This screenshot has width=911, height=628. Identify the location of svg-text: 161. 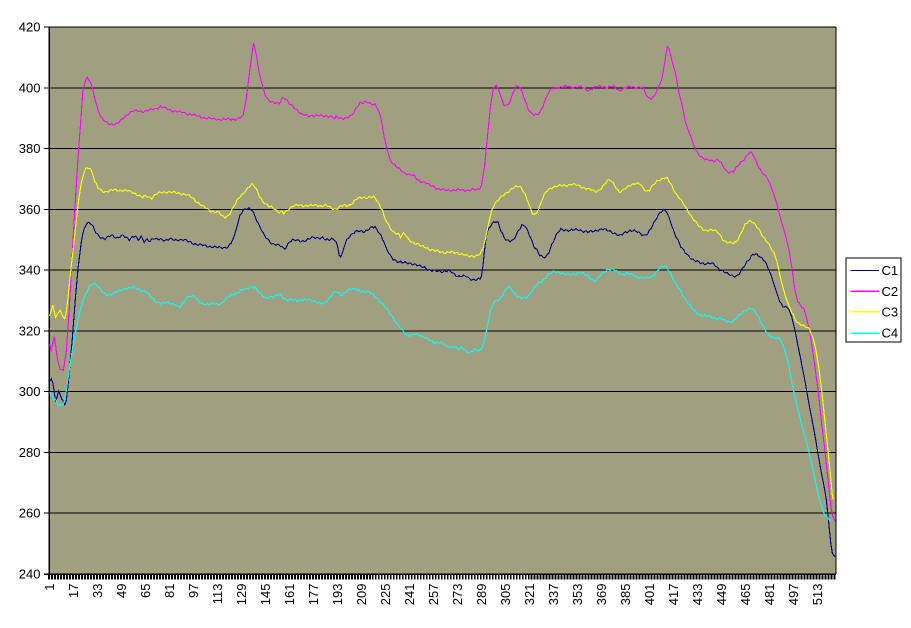
(289, 595).